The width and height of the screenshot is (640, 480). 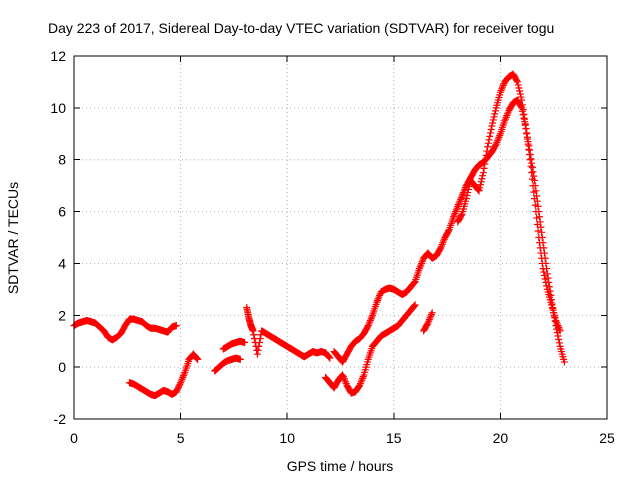 What do you see at coordinates (58, 108) in the screenshot?
I see `y-tick-label: 10` at bounding box center [58, 108].